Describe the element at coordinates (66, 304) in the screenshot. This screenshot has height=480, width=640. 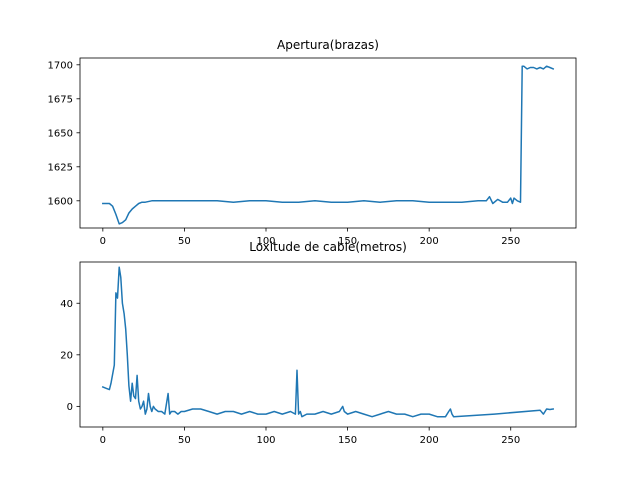
I see `y-tick-label: 40` at that location.